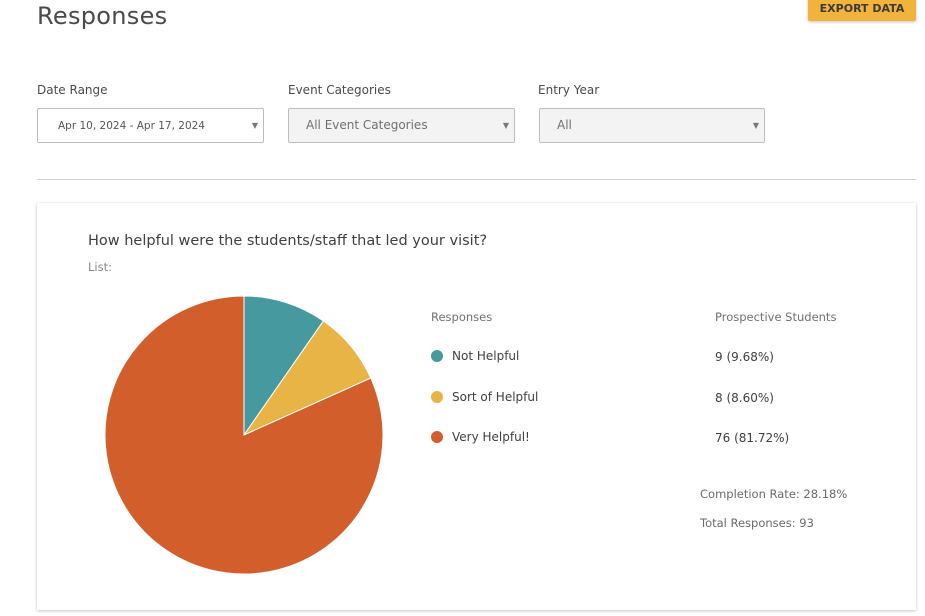  I want to click on pie-chart, so click(244, 435).